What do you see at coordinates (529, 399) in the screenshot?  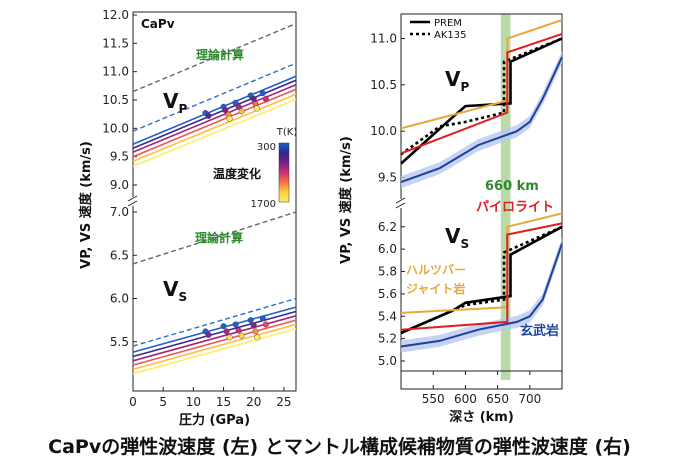 I see `x-tick-label: 700` at bounding box center [529, 399].